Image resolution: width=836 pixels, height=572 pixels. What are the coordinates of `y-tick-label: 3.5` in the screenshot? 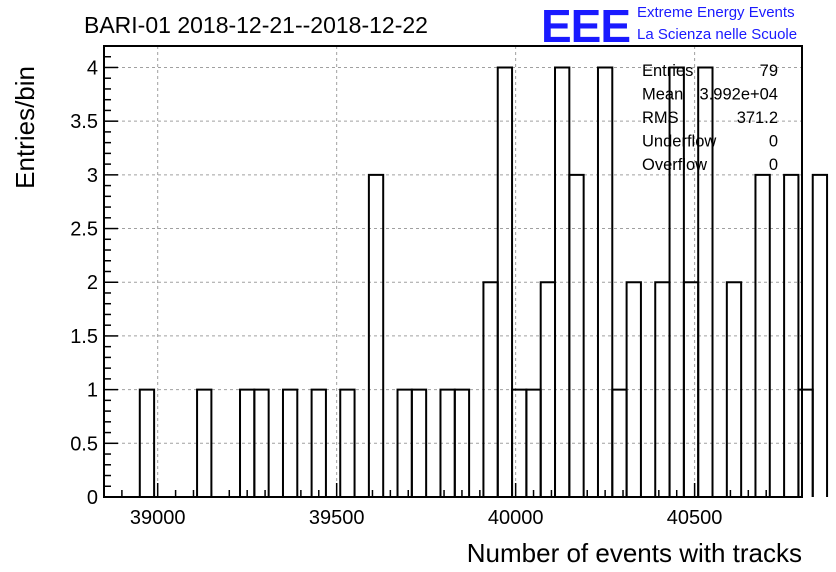 It's located at (84, 122).